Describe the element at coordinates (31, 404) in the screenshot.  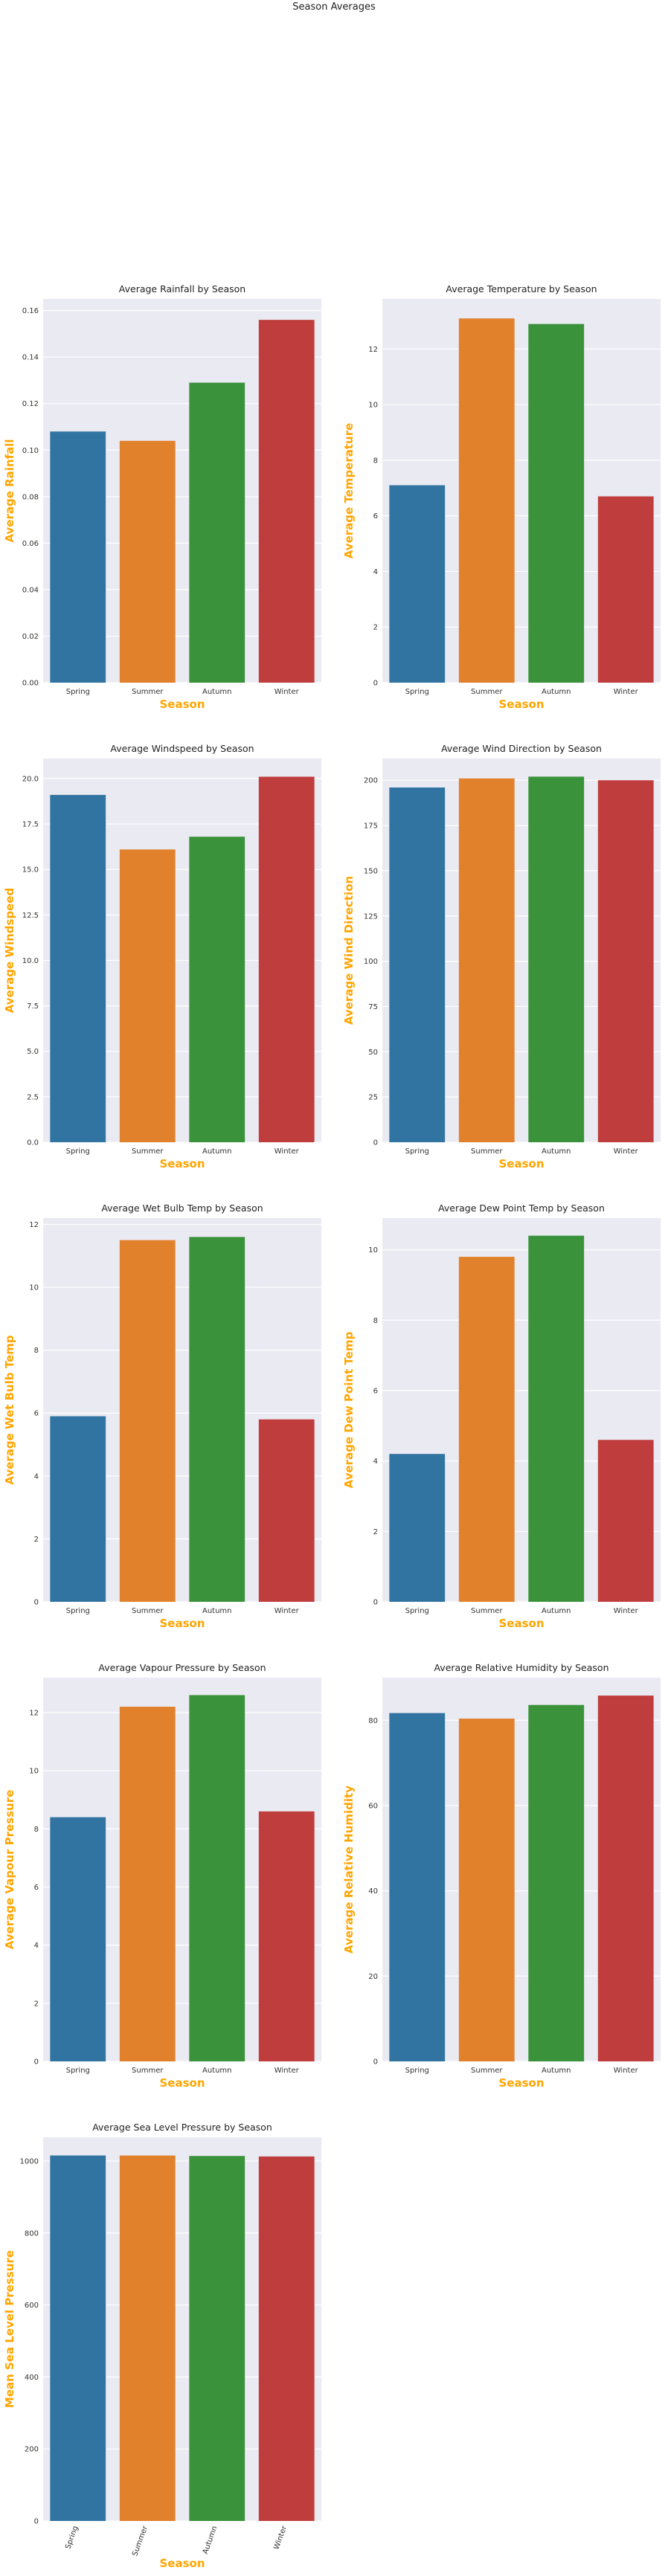
I see `y-tick-label: 0.12` at that location.